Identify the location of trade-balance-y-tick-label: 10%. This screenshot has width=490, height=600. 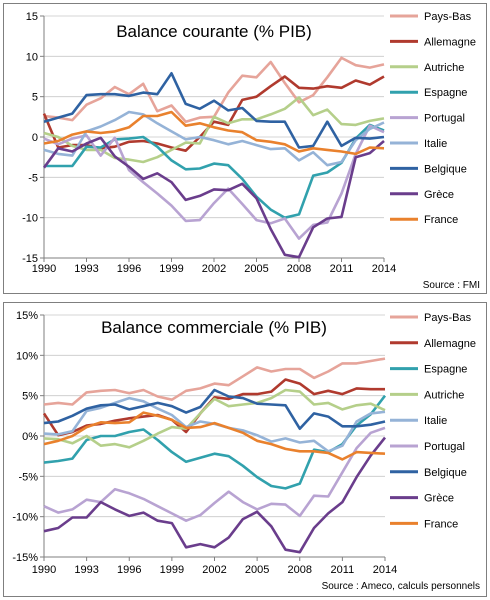
(27, 356).